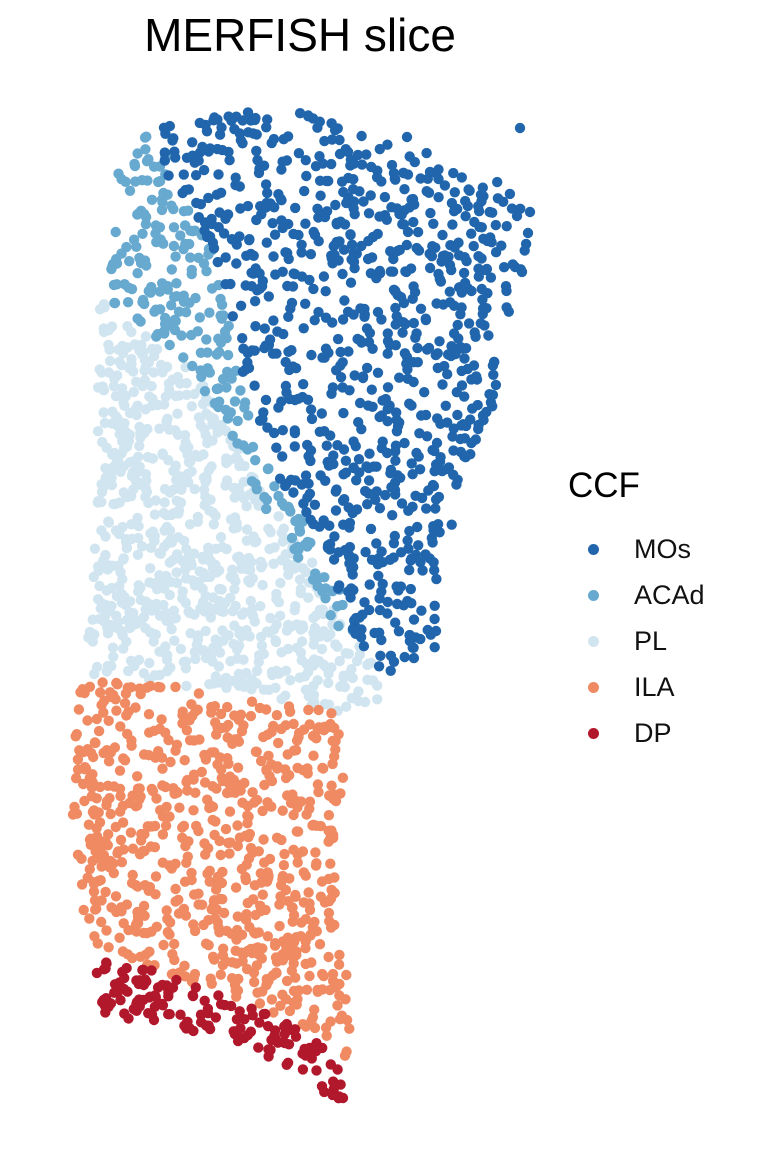 This screenshot has height=1152, width=768. I want to click on legend-label-pl: PL, so click(651, 640).